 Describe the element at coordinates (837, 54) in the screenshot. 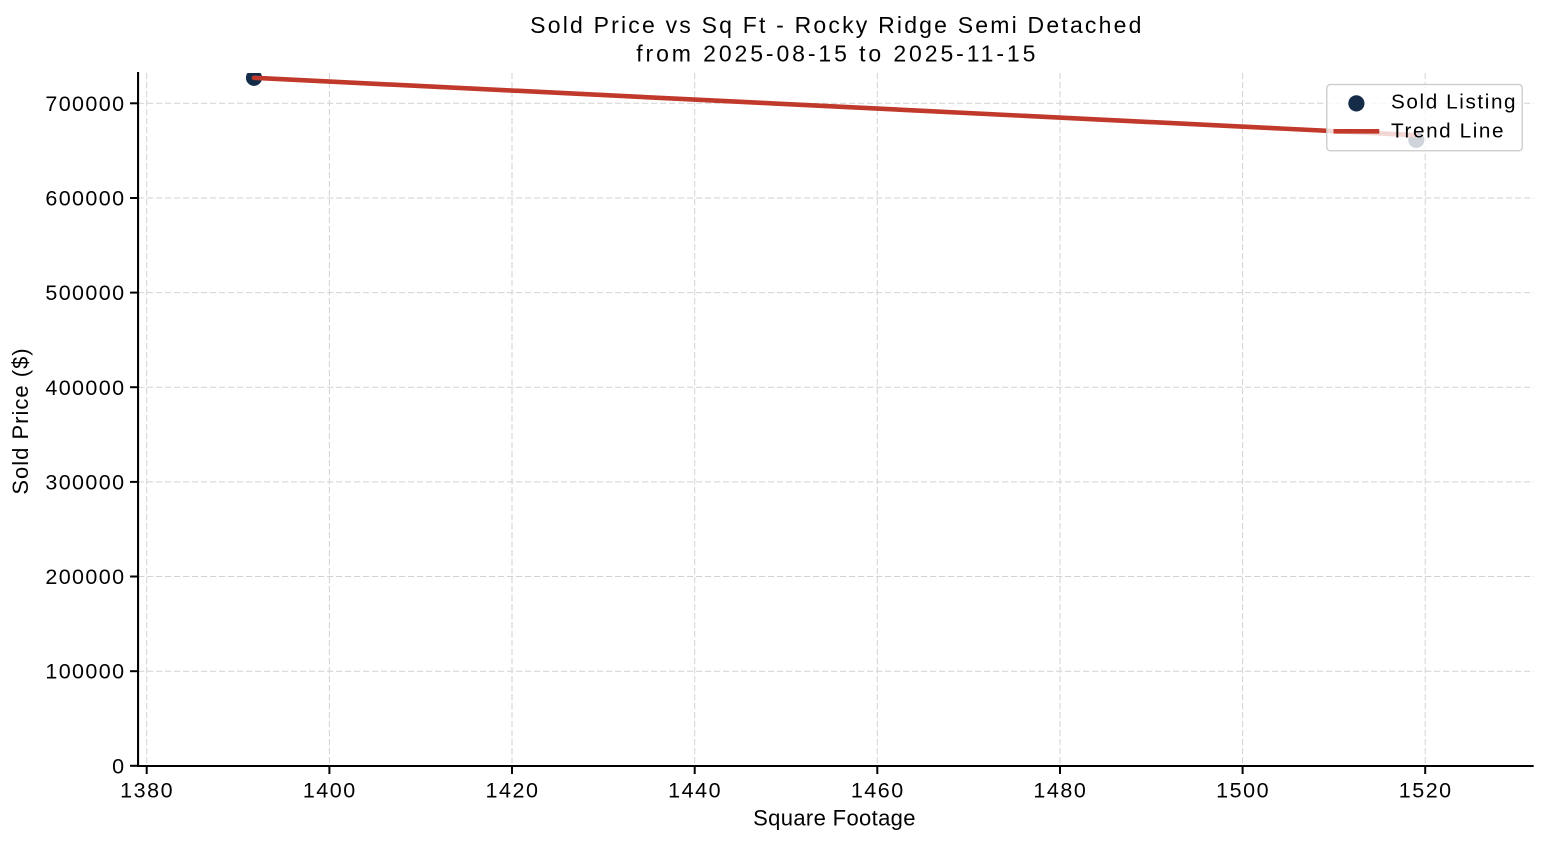

I see `svg-text: from 2025-08-15 to 2025-11-15` at that location.